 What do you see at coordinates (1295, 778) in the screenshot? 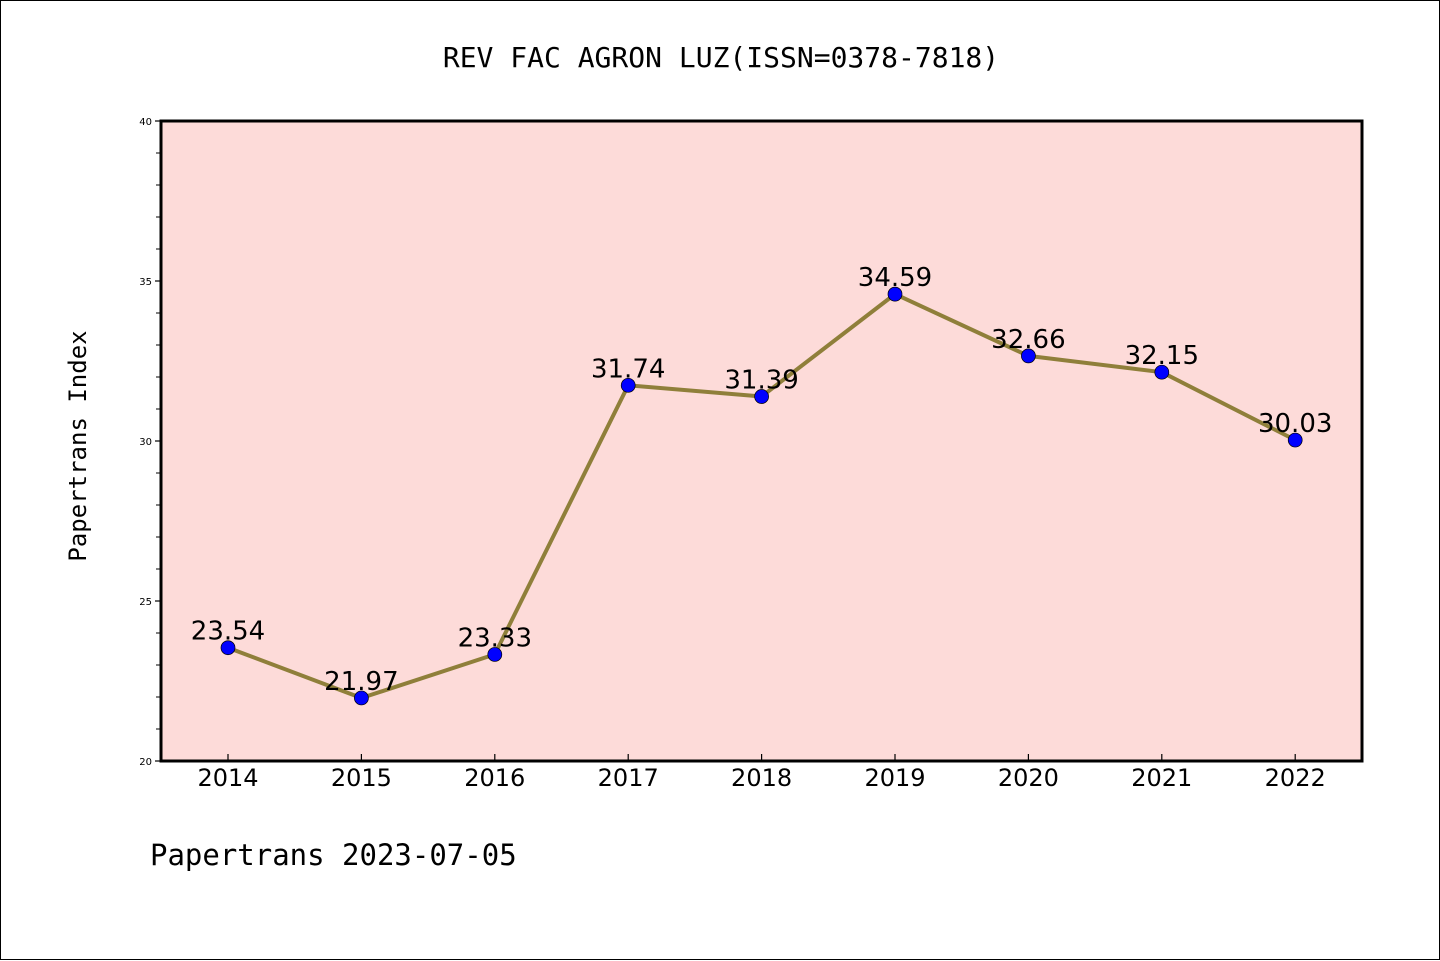
I see `x-tick-label: 2022` at bounding box center [1295, 778].